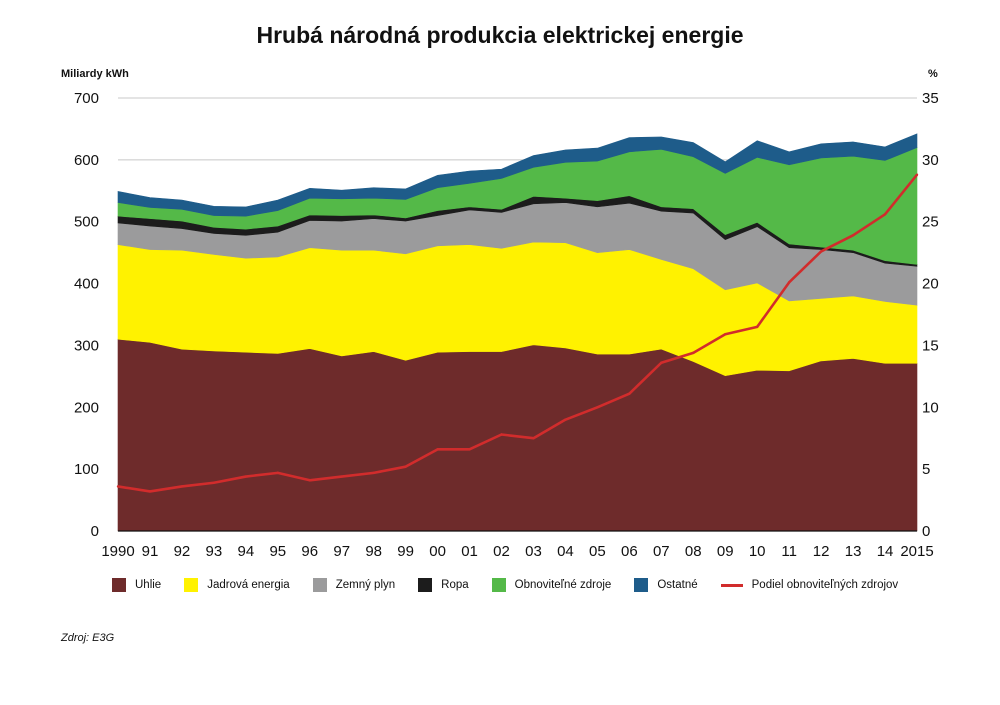 This screenshot has height=705, width=1000. I want to click on x-tick-label: 94, so click(245, 551).